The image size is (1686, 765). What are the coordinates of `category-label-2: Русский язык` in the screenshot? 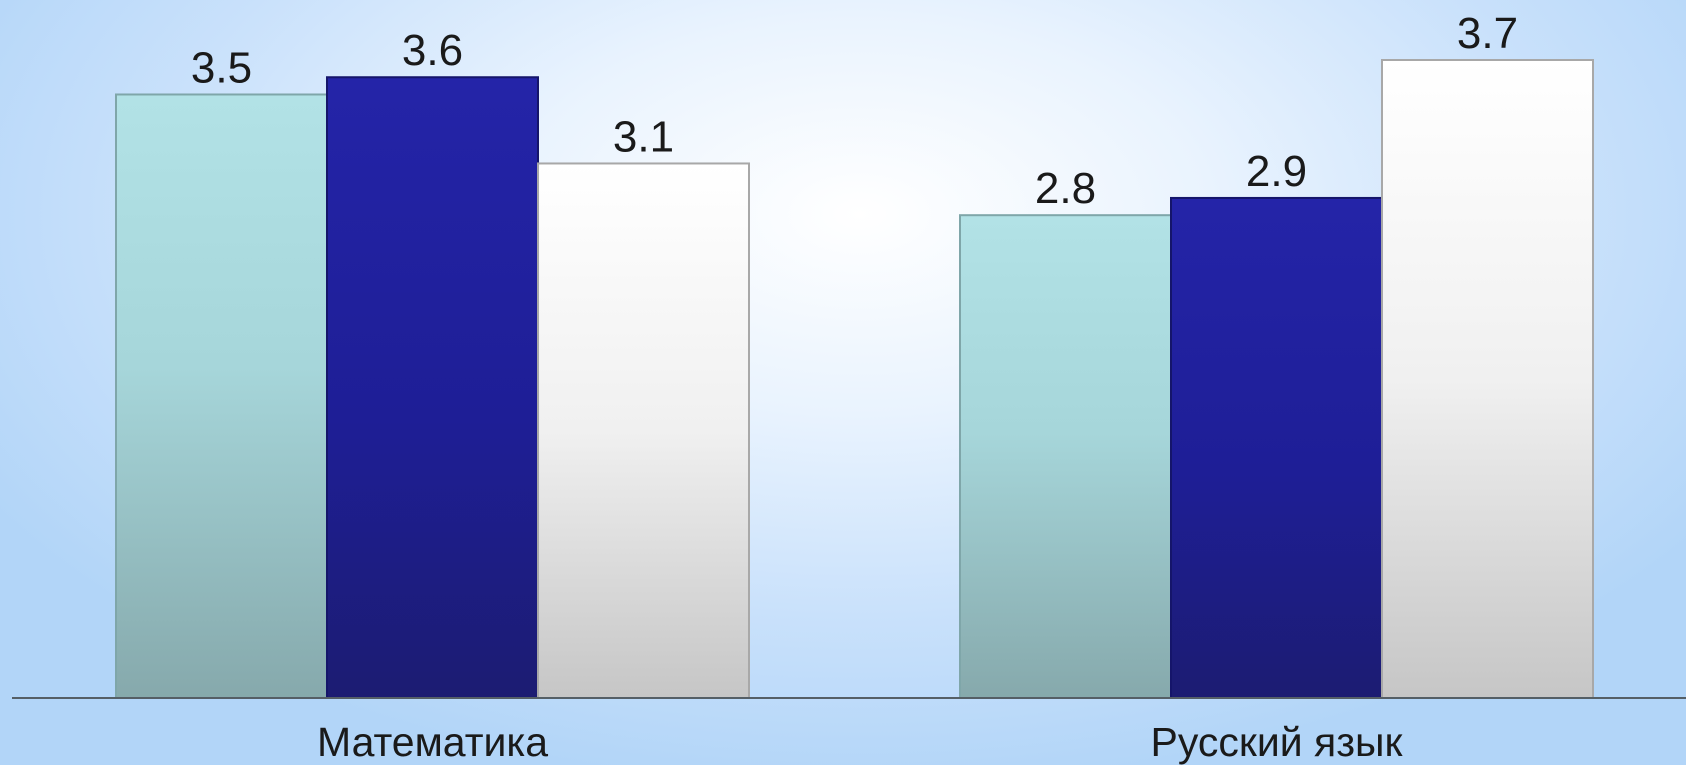 It's located at (1277, 742).